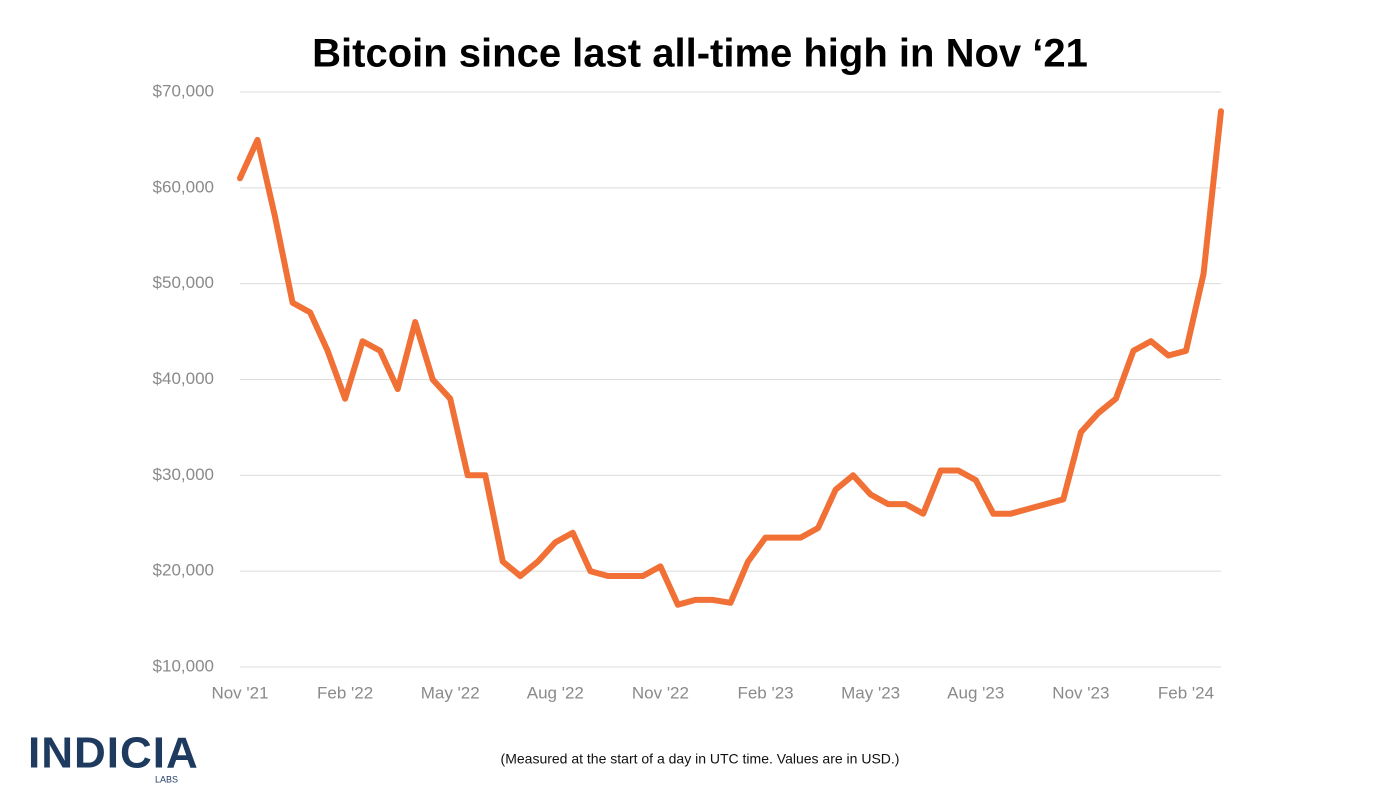 Image resolution: width=1400 pixels, height=788 pixels. What do you see at coordinates (183, 474) in the screenshot?
I see `y-tick-label: $30,000` at bounding box center [183, 474].